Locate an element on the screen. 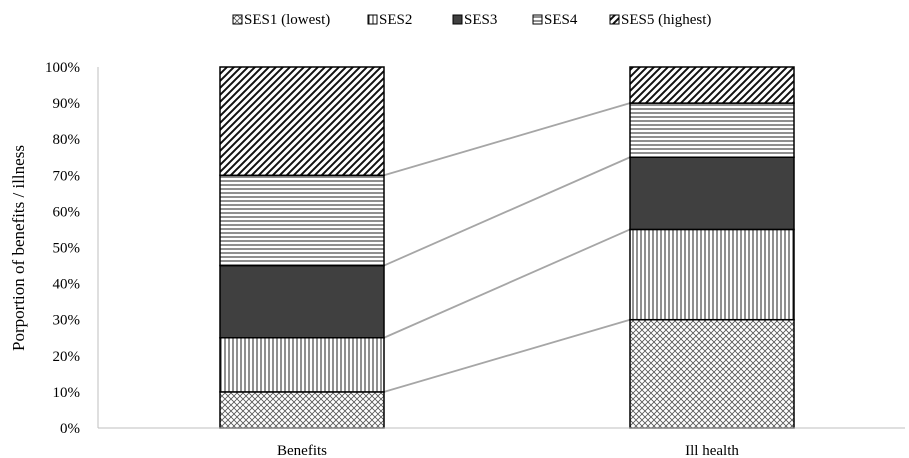 This screenshot has height=458, width=909. legend-label: SES3 is located at coordinates (480, 20).